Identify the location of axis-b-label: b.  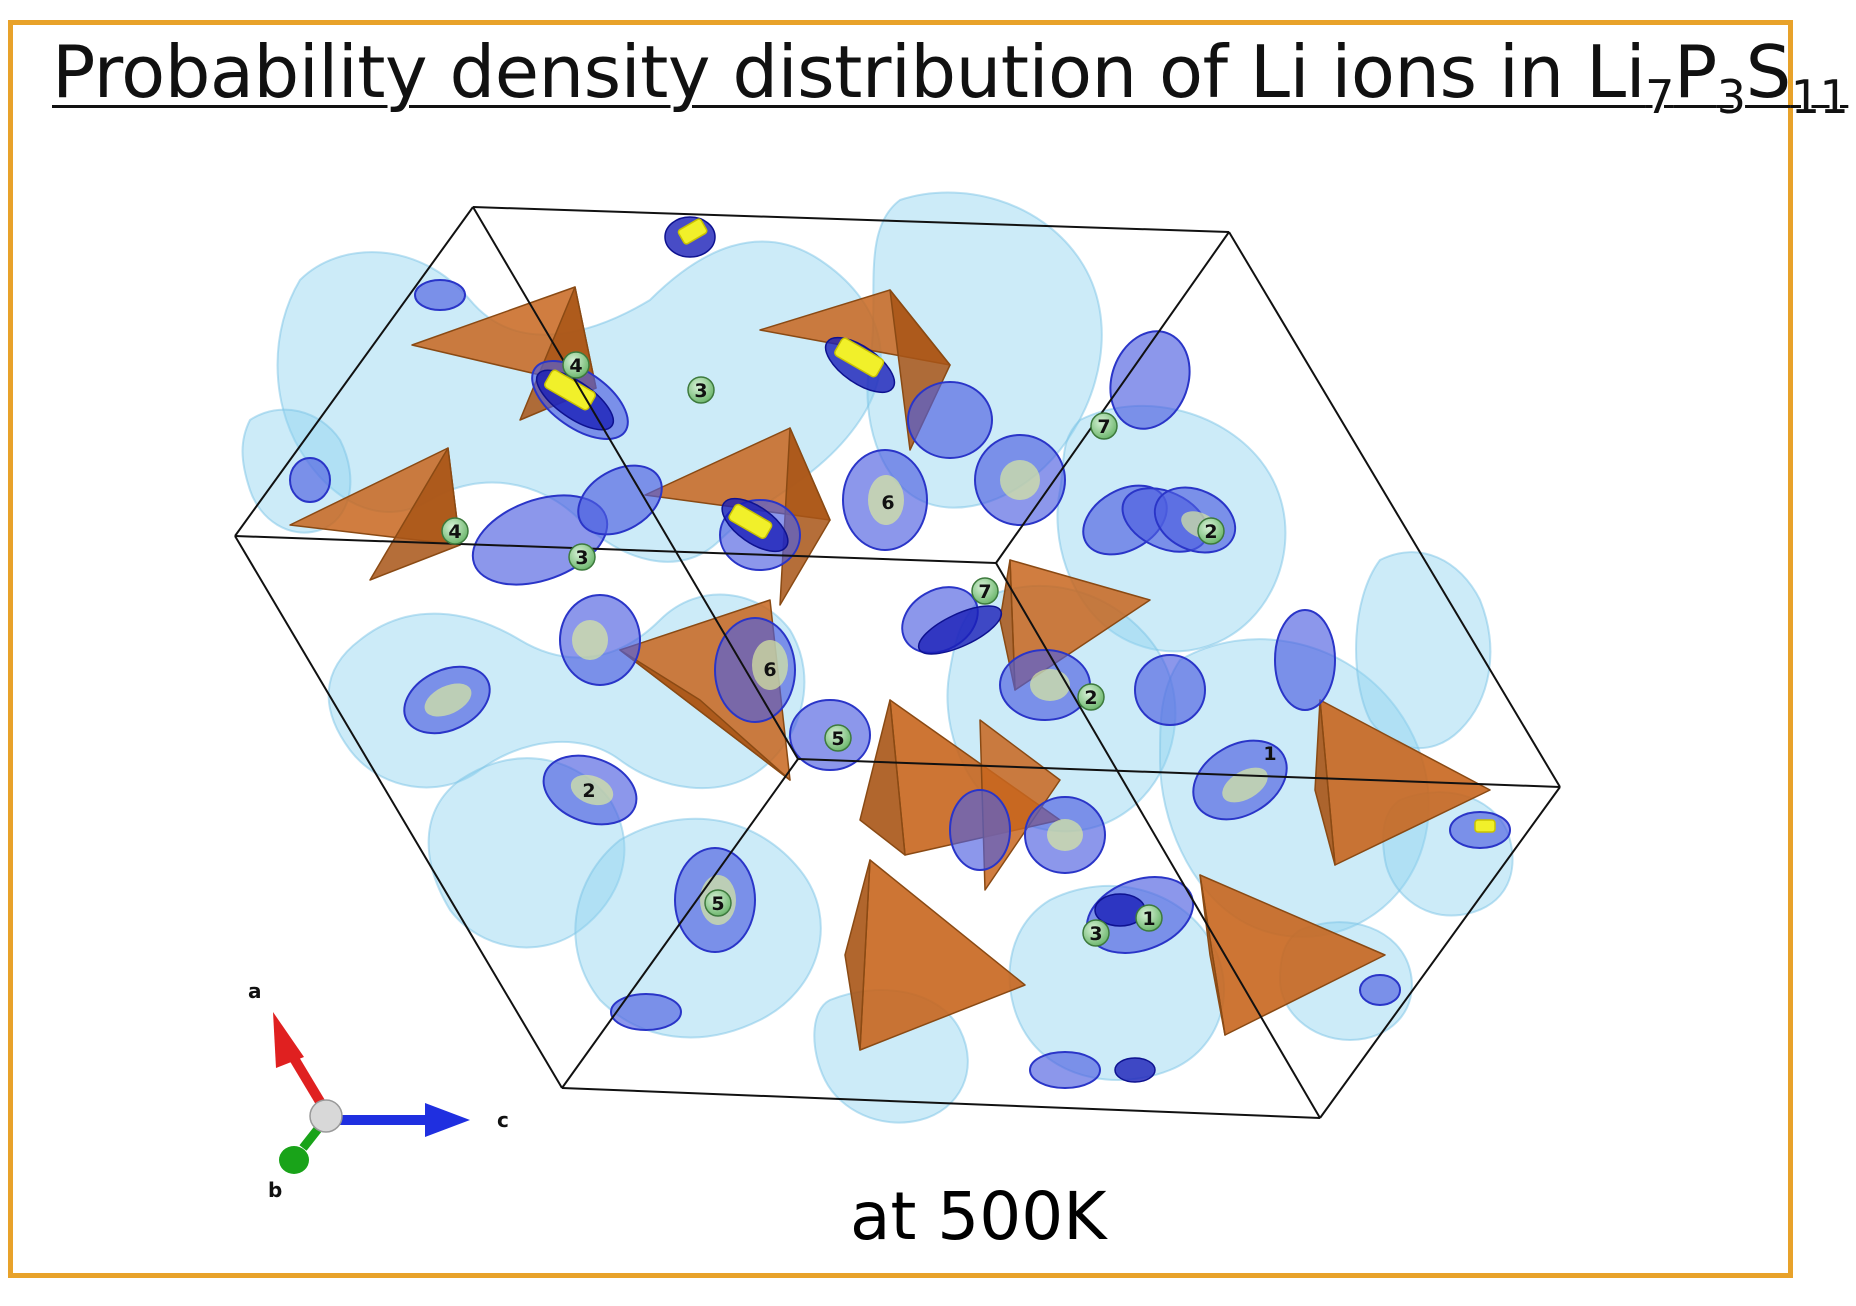
(275, 1190).